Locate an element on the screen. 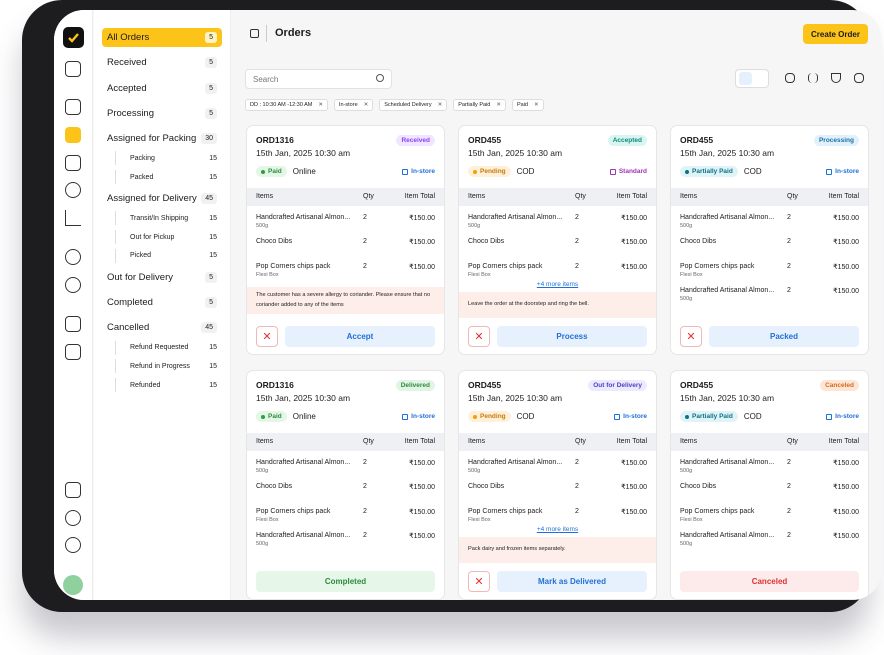 Image resolution: width=884 pixels, height=655 pixels. icon-active is located at coordinates (73, 135).